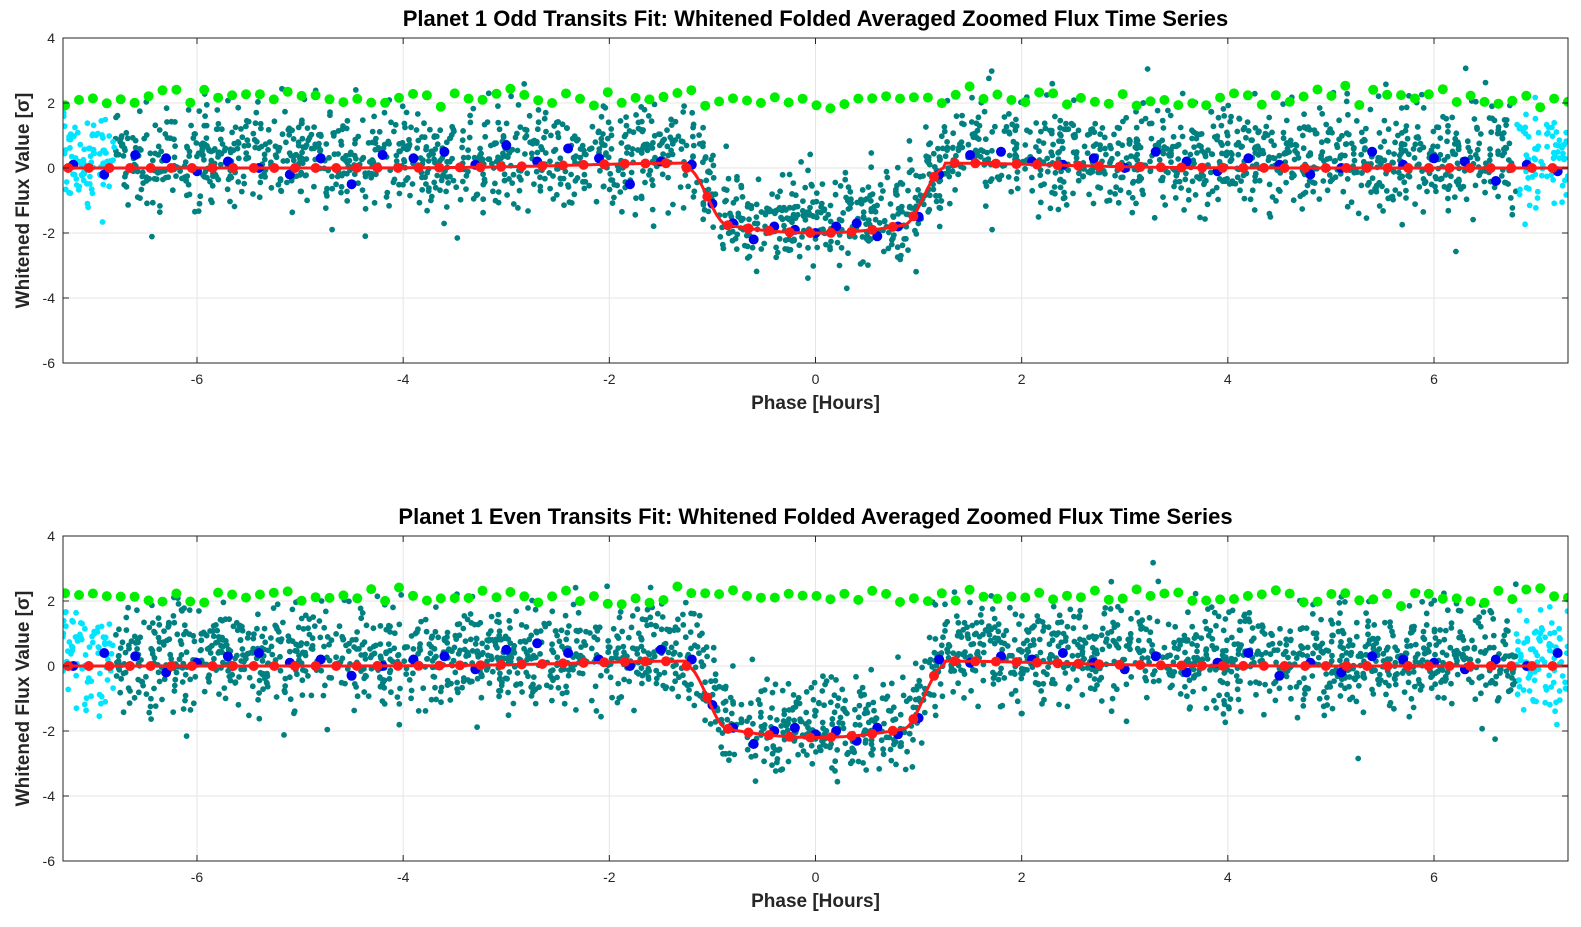 Image resolution: width=1581 pixels, height=927 pixels. Describe the element at coordinates (1535, 98) in the screenshot. I see `edge-point` at that location.